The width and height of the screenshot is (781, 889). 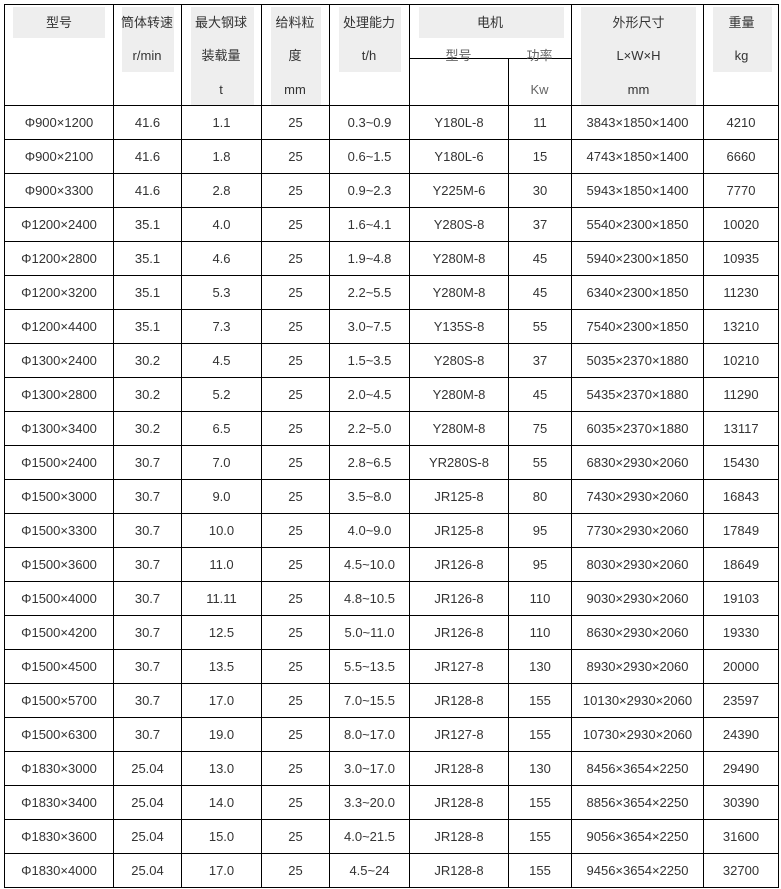 I want to click on cell-capacity: 3.3~20.0, so click(x=369, y=802).